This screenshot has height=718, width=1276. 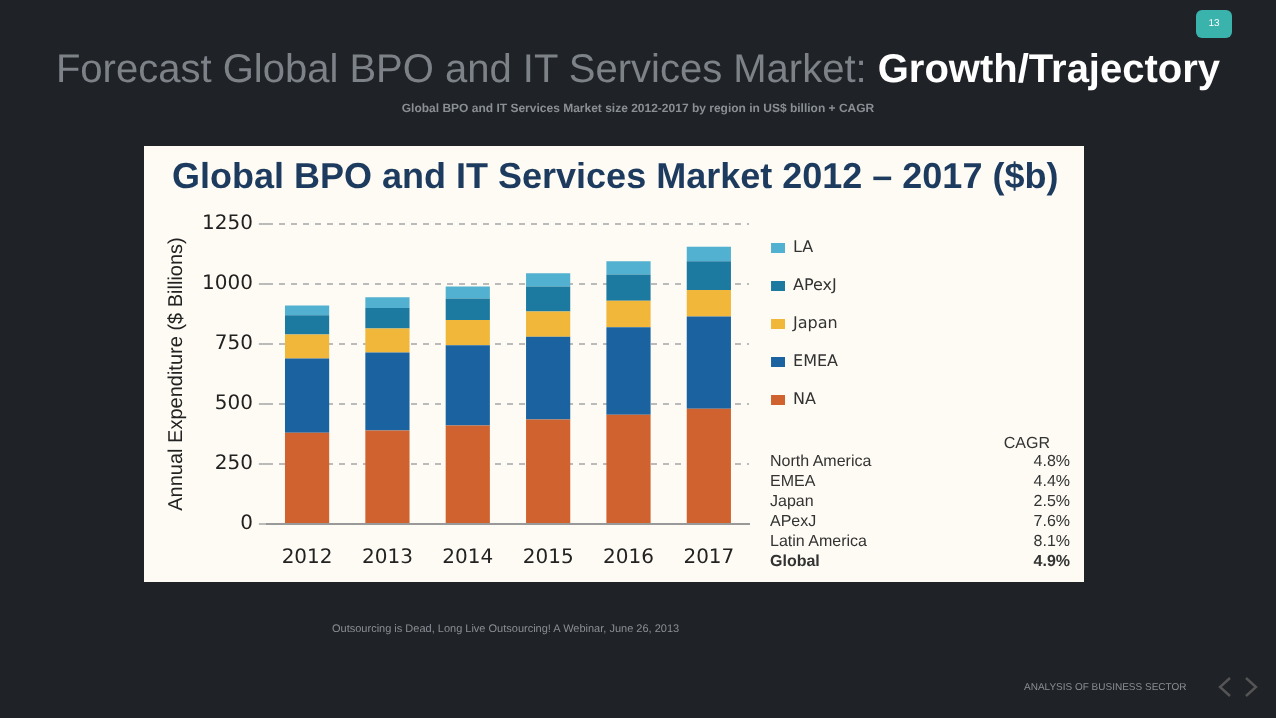 What do you see at coordinates (468, 558) in the screenshot?
I see `x-tick-label: 2014` at bounding box center [468, 558].